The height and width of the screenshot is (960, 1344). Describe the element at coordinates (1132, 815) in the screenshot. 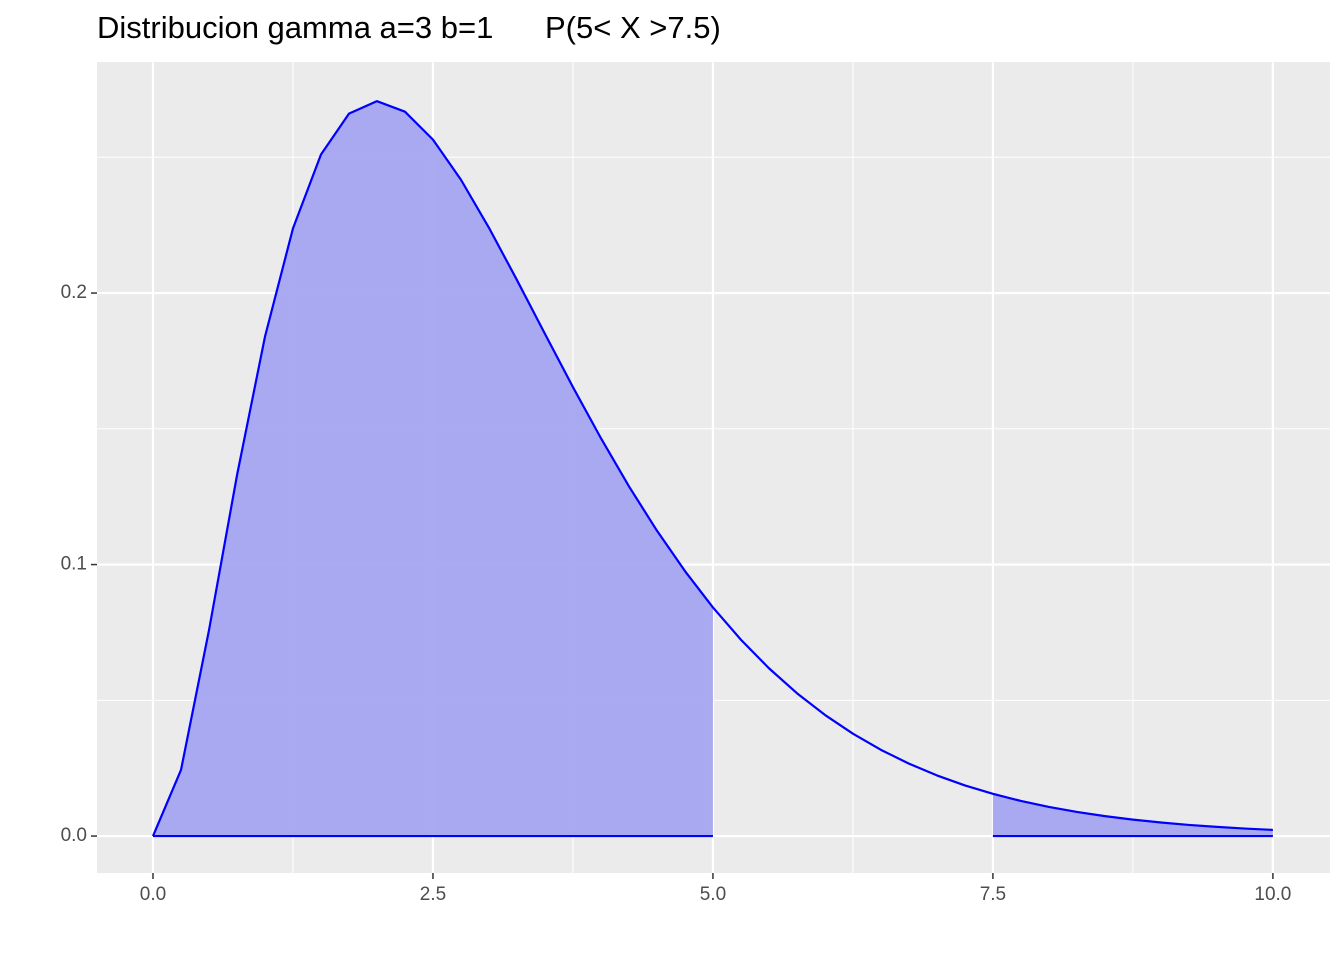

I see `shaded-area` at that location.